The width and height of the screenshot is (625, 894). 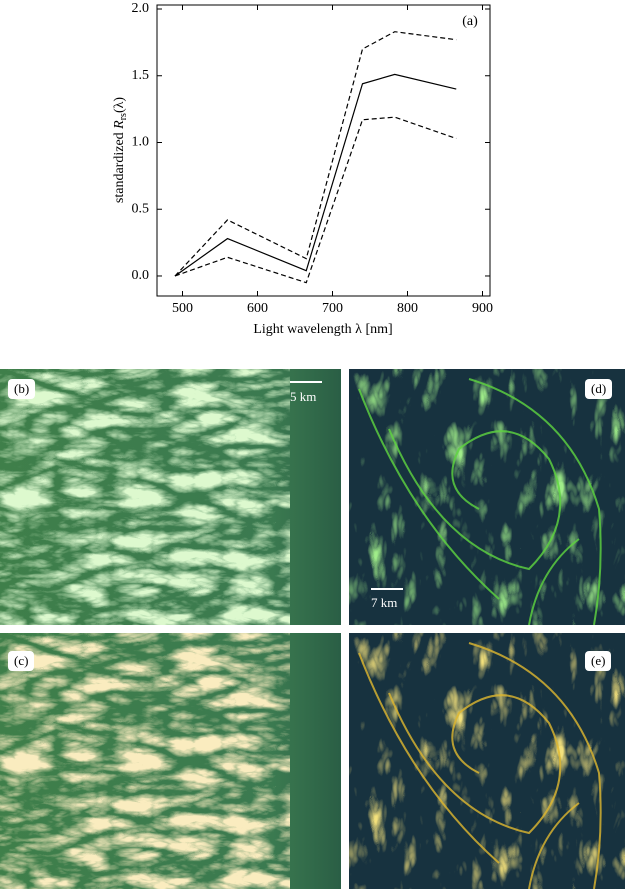 I want to click on x-tick-label: 700, so click(x=332, y=308).